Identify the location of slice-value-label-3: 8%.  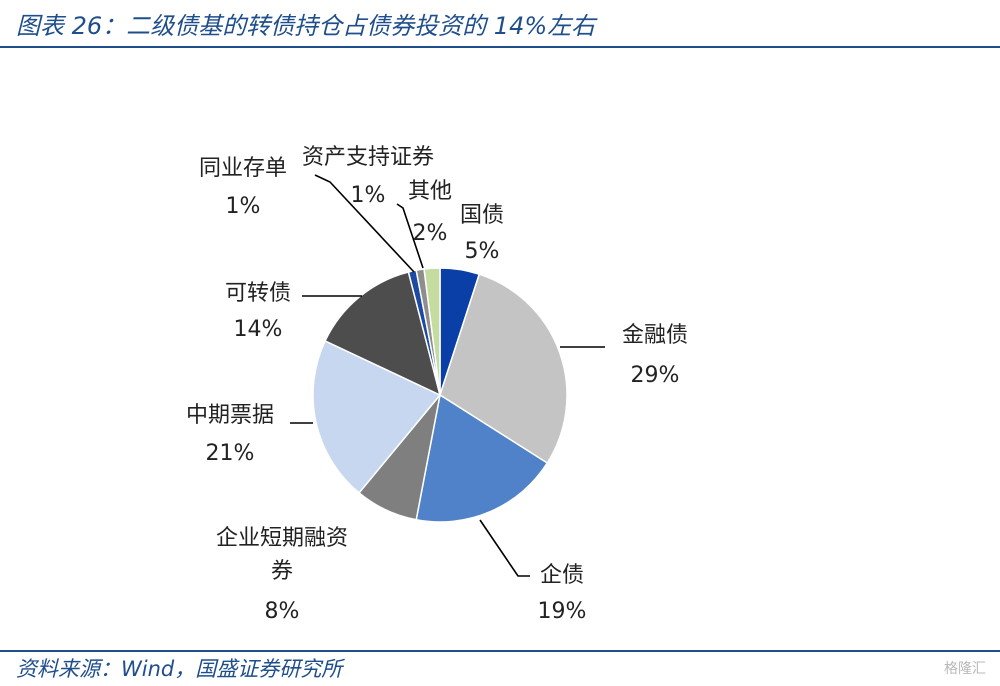
(282, 611).